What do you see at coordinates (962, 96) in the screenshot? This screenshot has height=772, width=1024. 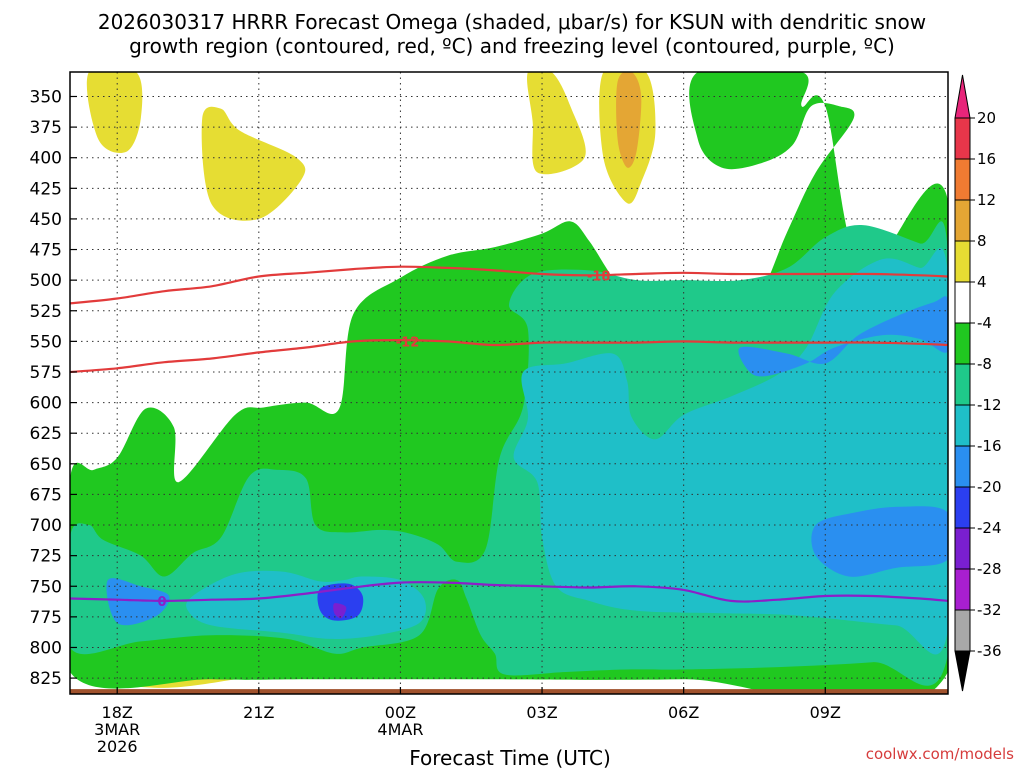 I see `colorbar-top-arrow` at bounding box center [962, 96].